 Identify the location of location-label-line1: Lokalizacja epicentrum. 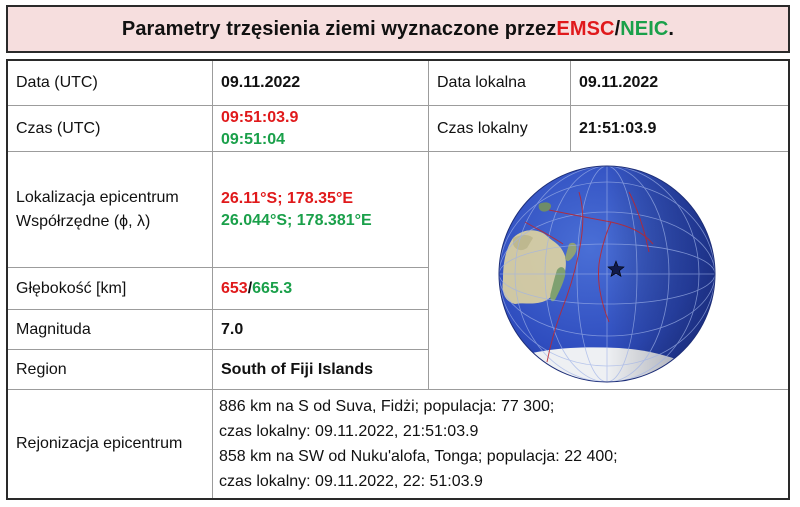
(97, 197).